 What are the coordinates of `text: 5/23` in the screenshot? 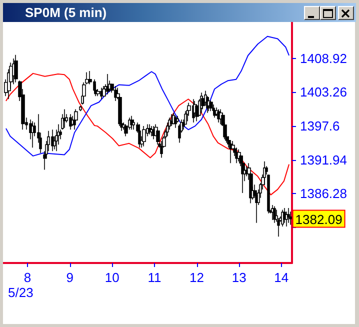 It's located at (21, 292).